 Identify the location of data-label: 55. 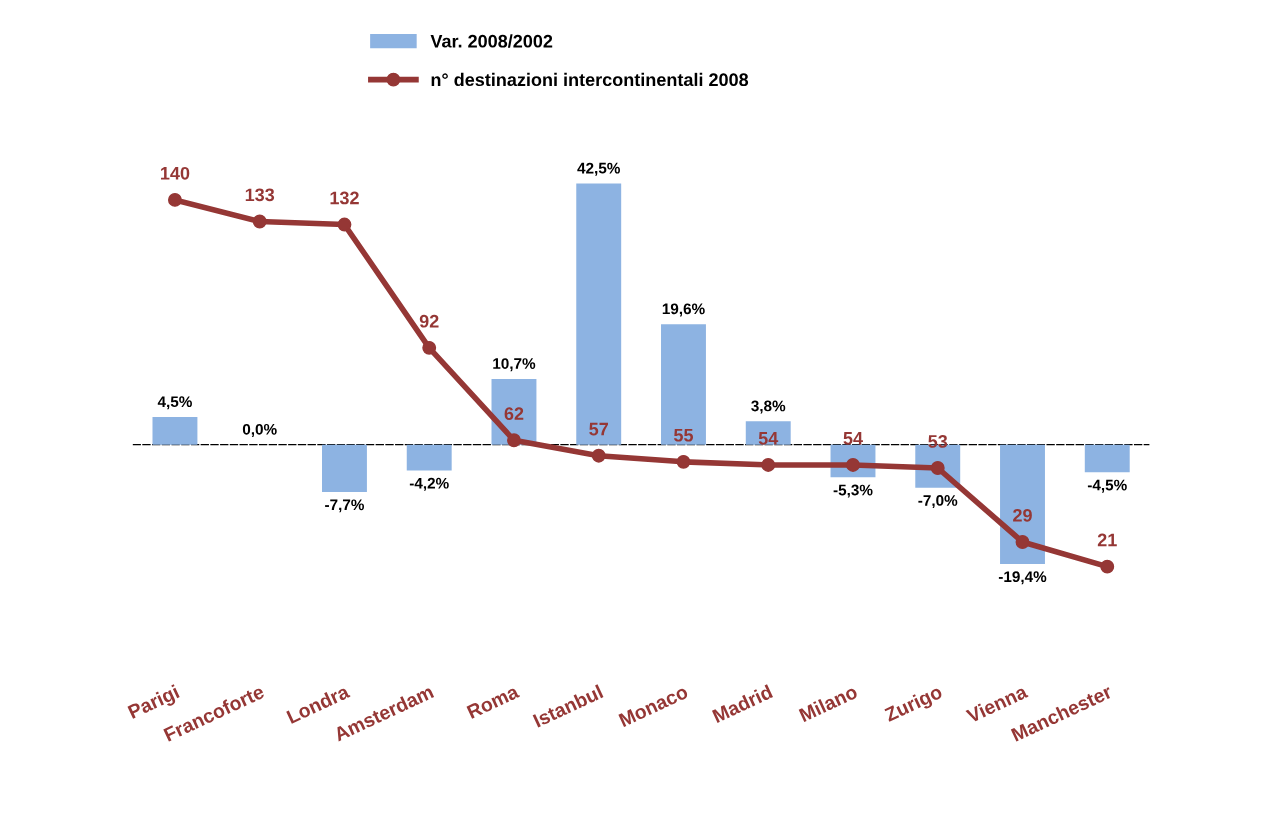
(683, 435).